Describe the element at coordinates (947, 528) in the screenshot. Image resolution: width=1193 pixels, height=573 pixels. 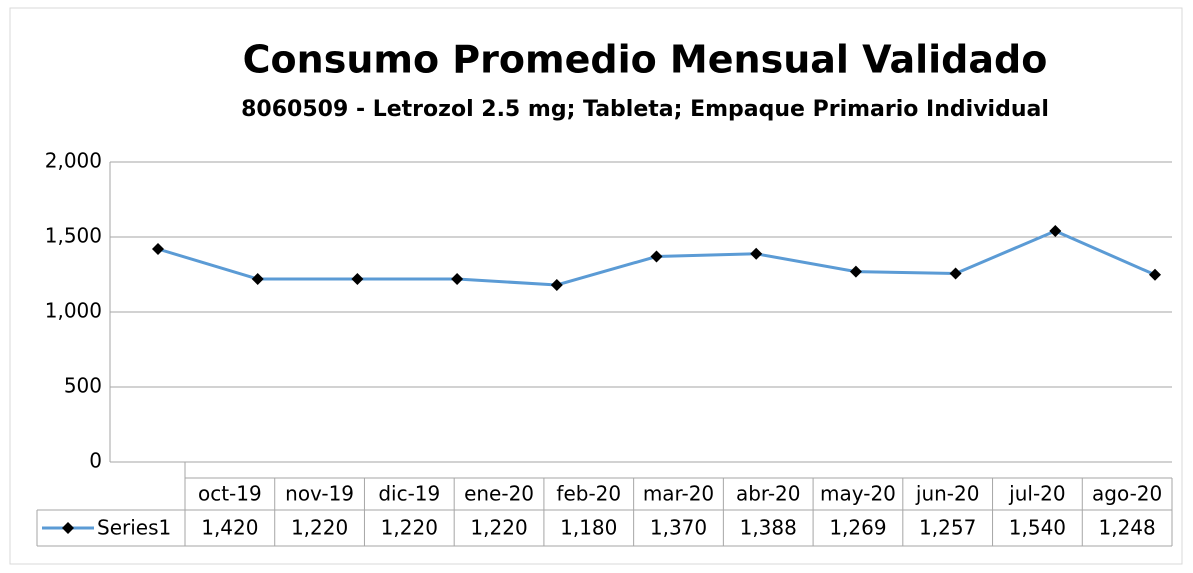
I see `table-value: 1,257` at that location.